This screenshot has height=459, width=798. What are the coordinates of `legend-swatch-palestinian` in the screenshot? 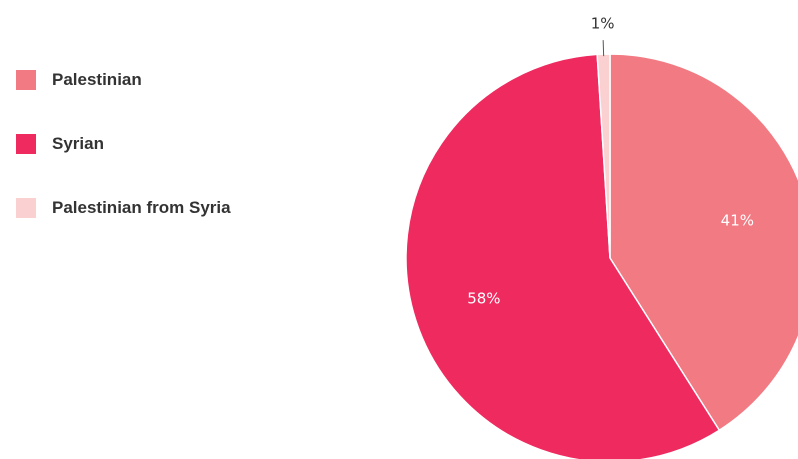 It's located at (26, 80).